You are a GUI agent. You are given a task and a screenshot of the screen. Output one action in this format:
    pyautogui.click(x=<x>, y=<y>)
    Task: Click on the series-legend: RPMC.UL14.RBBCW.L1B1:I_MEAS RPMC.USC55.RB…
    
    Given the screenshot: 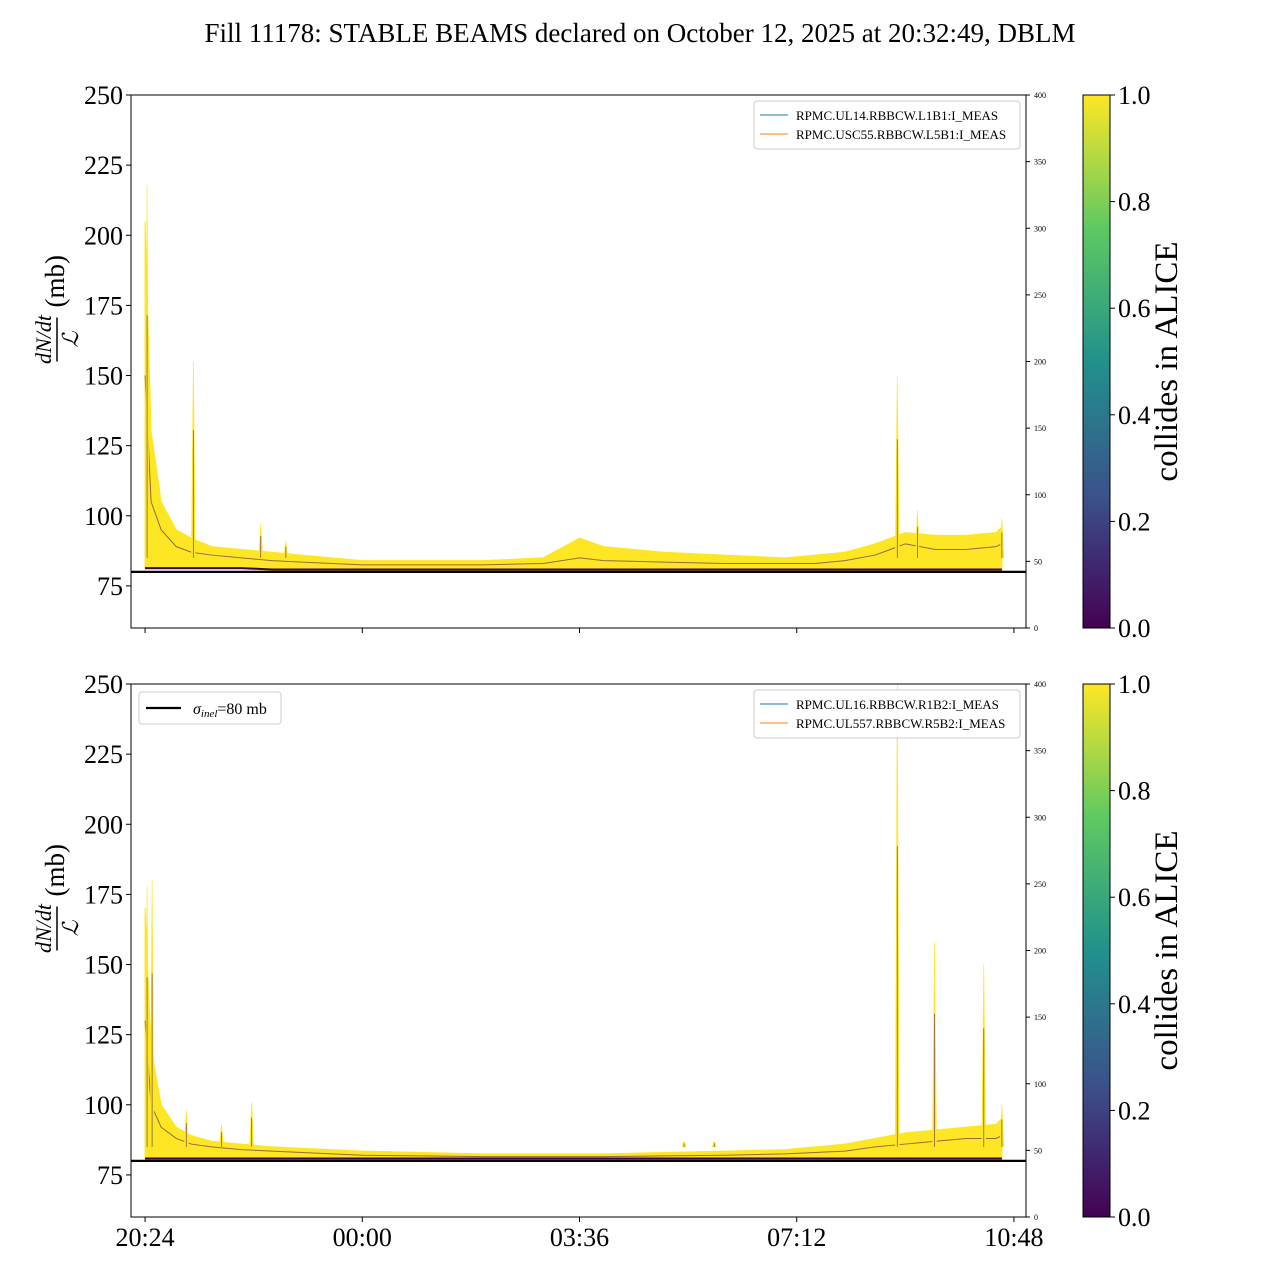 What is the action you would take?
    pyautogui.click(x=887, y=125)
    